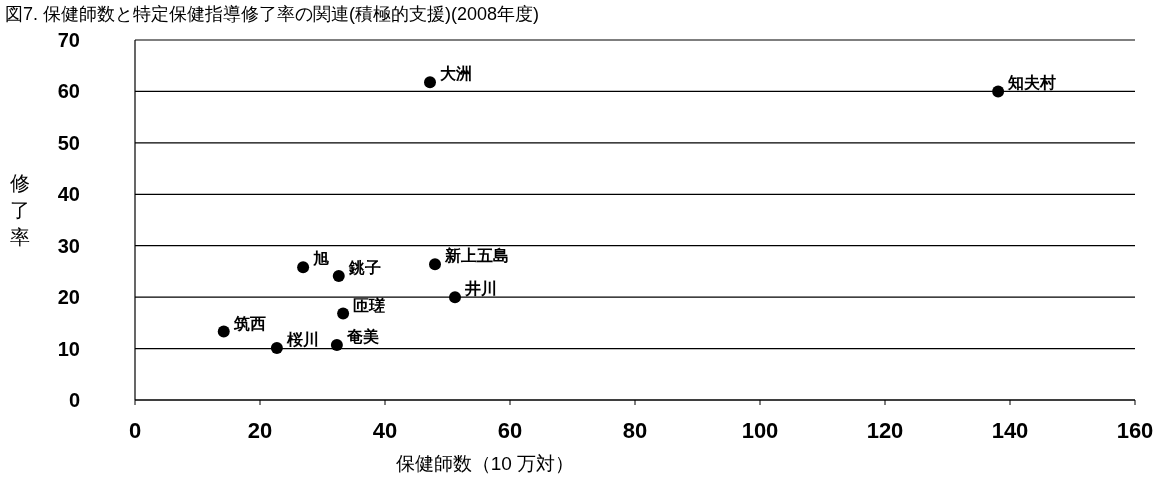  What do you see at coordinates (68, 348) in the screenshot?
I see `y-tick-label: 10` at bounding box center [68, 348].